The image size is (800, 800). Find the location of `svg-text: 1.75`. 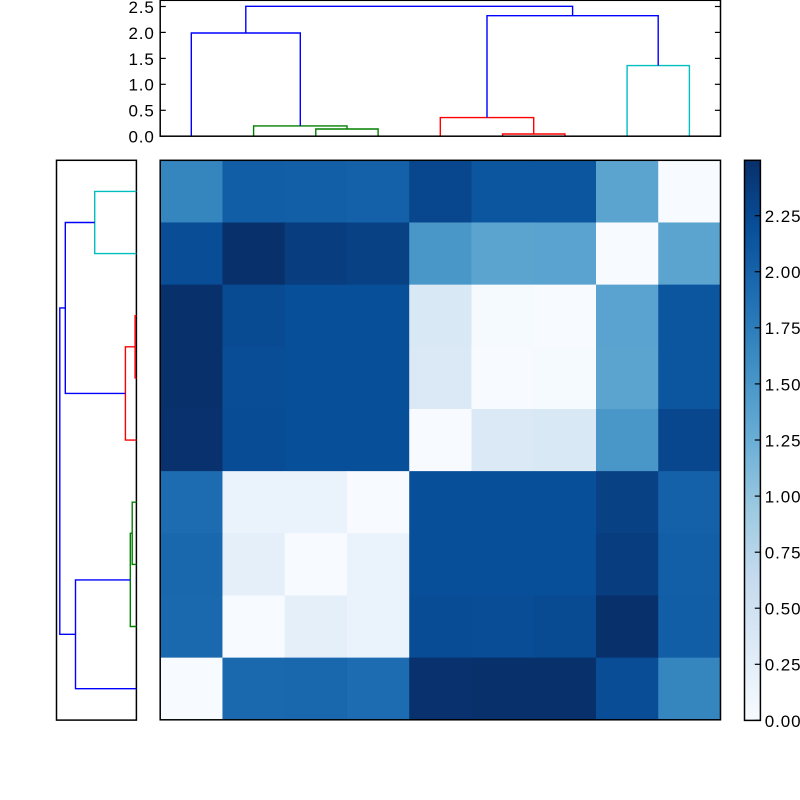

svg-text: 1.75 is located at coordinates (782, 328).